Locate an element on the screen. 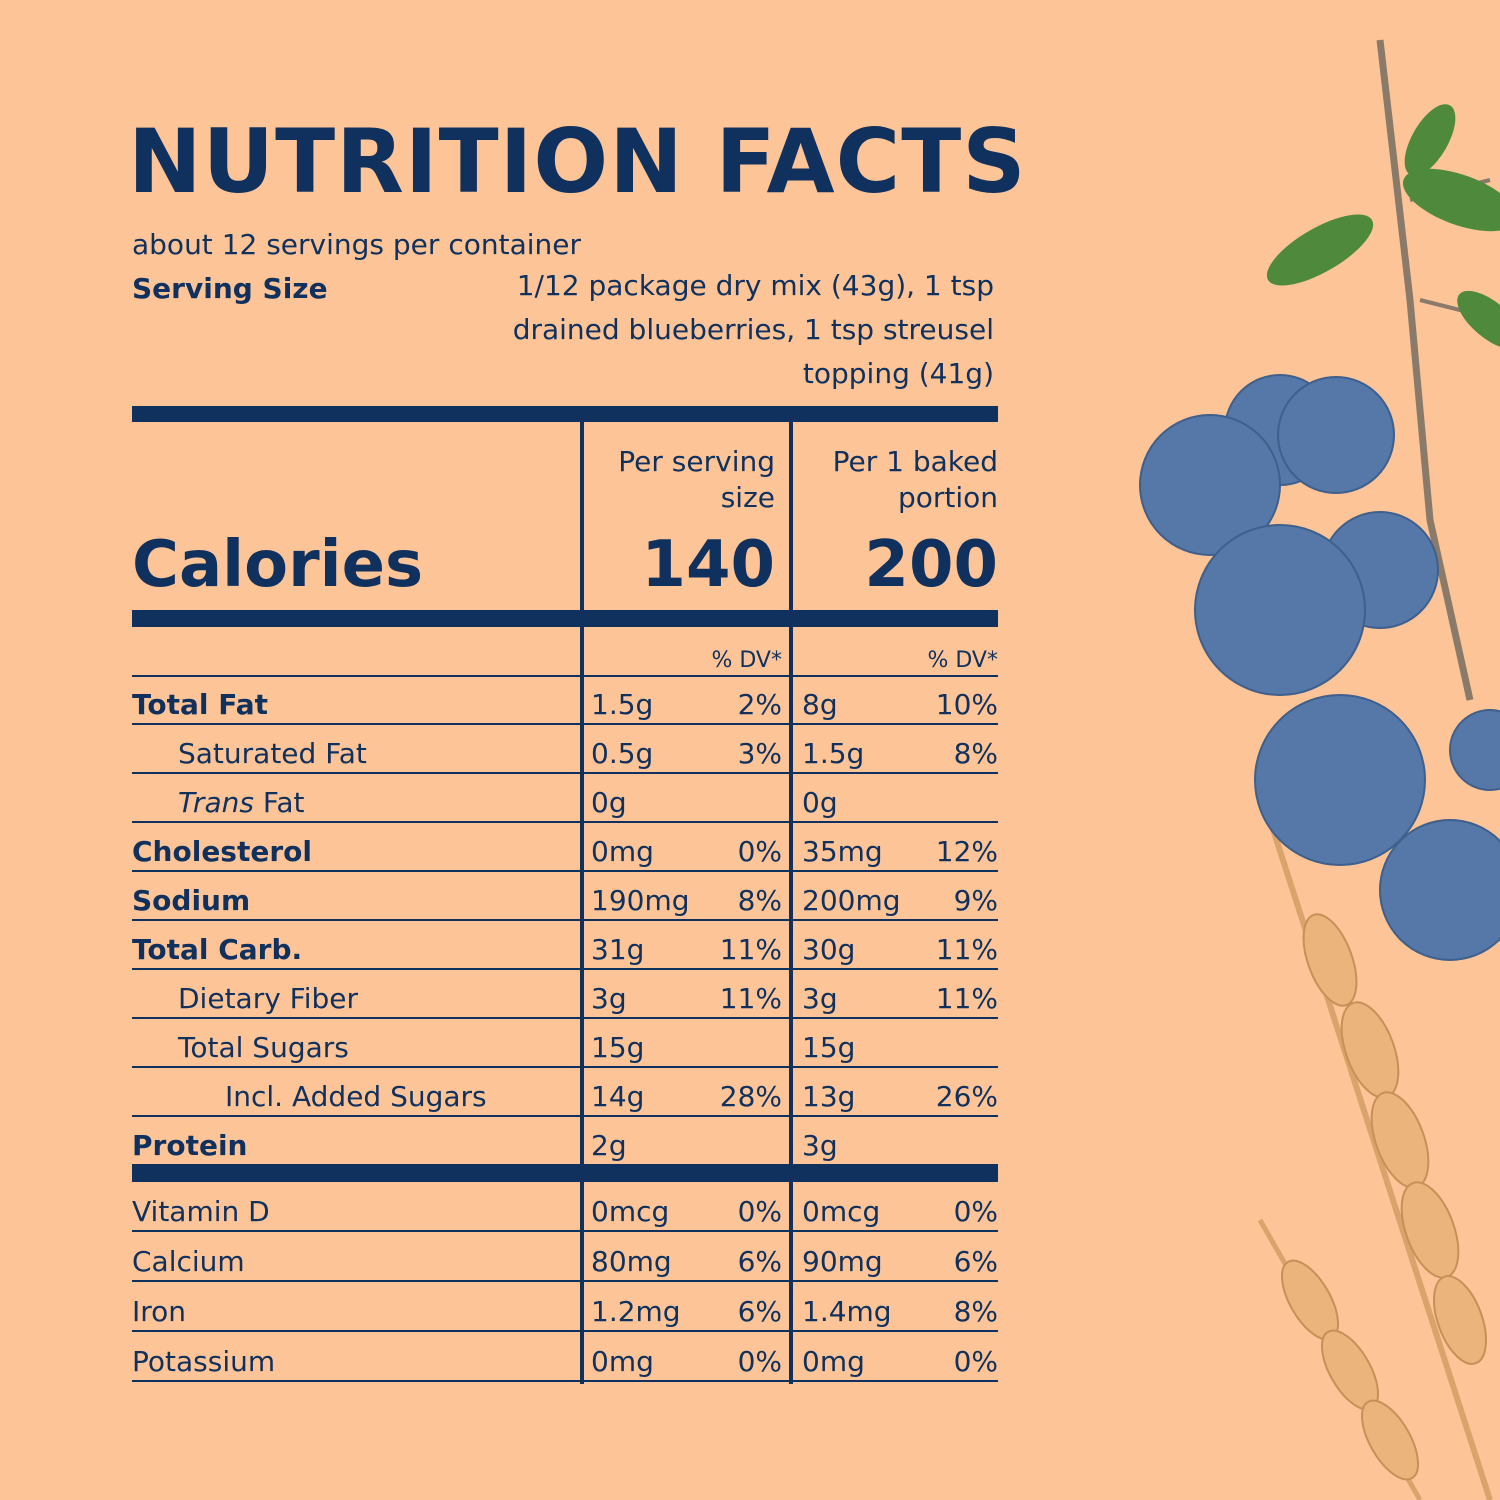 The height and width of the screenshot is (1500, 1500). nutrient-row: Sodium 190mg 8% 200mg 9% is located at coordinates (565, 896).